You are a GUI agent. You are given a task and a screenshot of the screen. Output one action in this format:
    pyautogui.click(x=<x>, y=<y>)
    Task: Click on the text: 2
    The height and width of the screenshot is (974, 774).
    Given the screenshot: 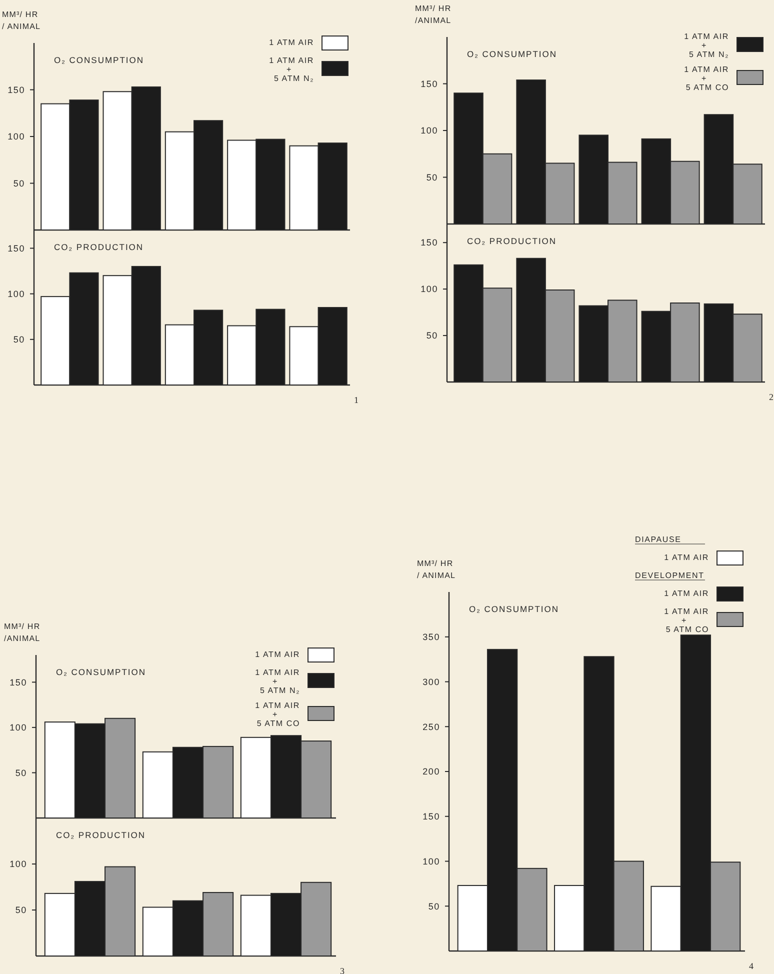 What is the action you would take?
    pyautogui.click(x=771, y=397)
    